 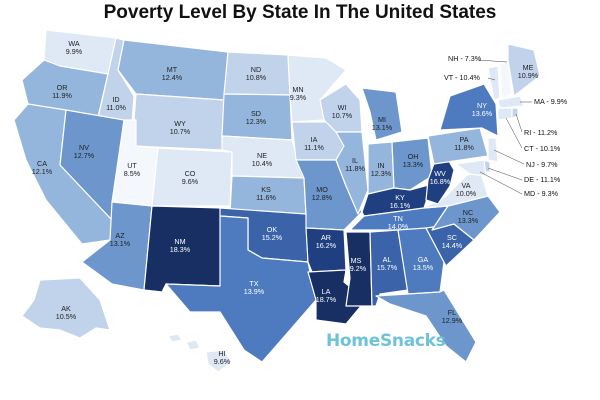 I want to click on callout-de: DE - 11.1%, so click(x=542, y=179).